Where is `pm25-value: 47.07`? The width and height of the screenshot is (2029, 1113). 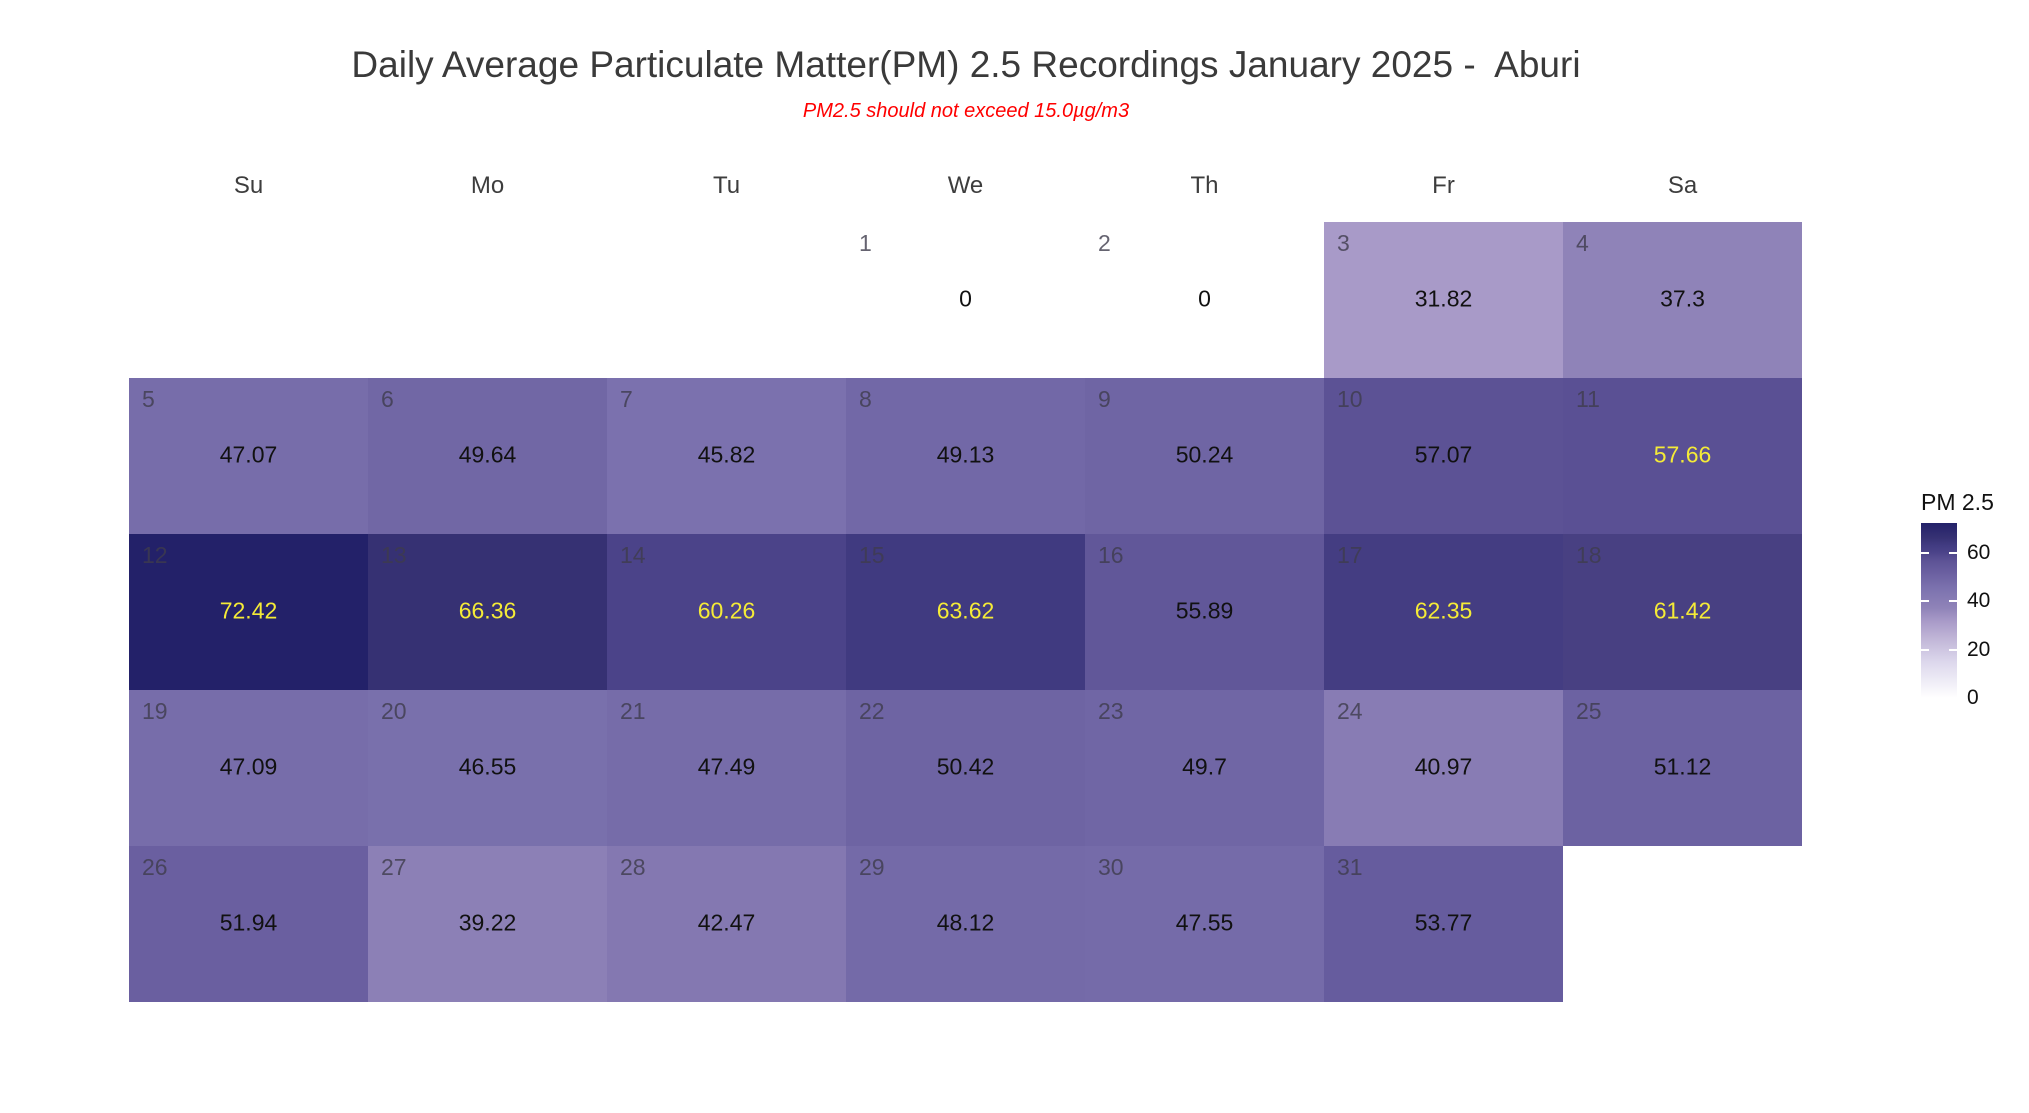 pm25-value: 47.07 is located at coordinates (248, 454).